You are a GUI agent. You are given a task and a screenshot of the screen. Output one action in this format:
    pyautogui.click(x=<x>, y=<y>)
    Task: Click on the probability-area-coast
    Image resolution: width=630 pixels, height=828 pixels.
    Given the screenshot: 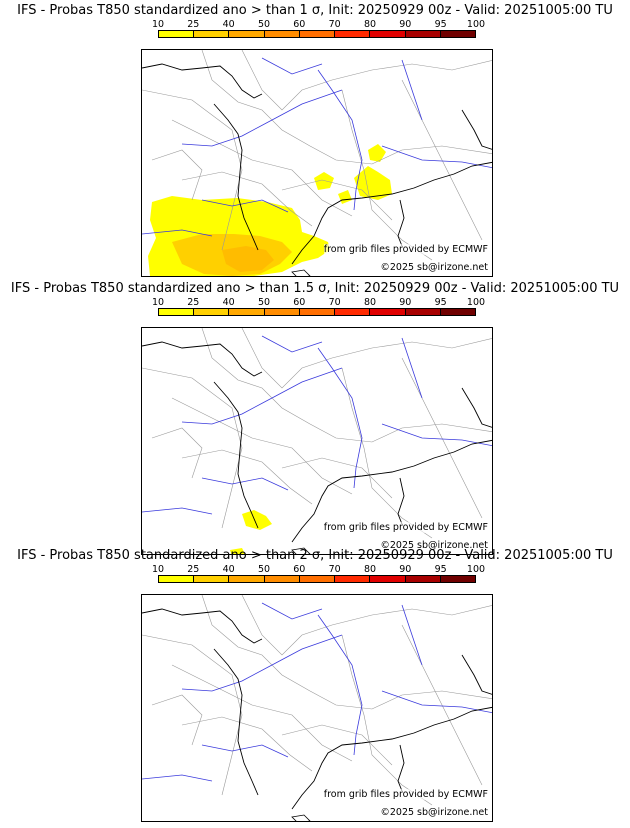 What is the action you would take?
    pyautogui.click(x=324, y=181)
    